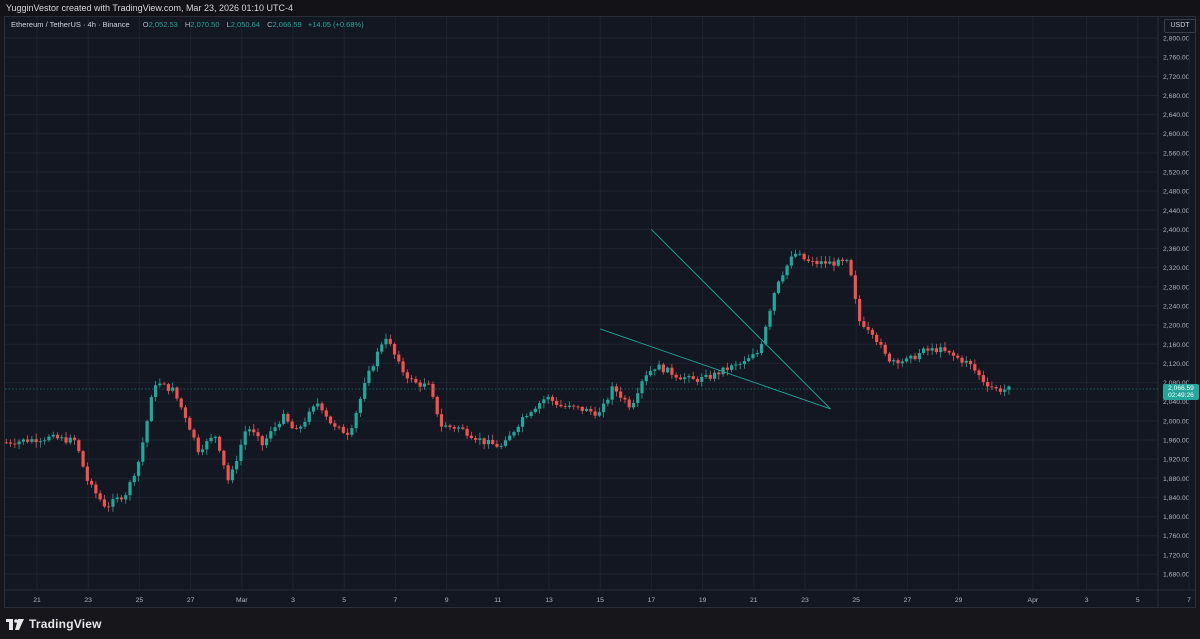  Describe the element at coordinates (1176, 230) in the screenshot. I see `price-tick-label: 2,400.00` at that location.